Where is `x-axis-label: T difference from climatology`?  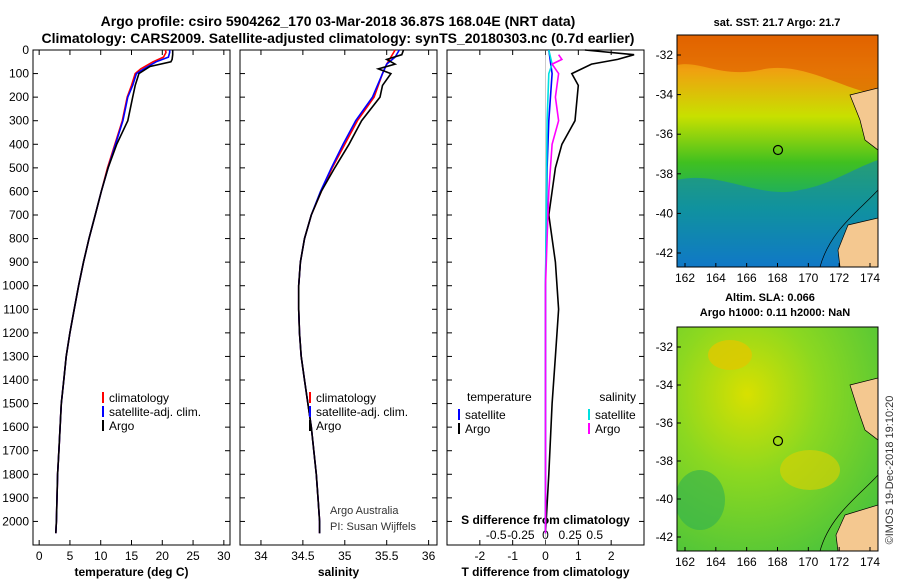 x-axis-label: T difference from climatology is located at coordinates (545, 572).